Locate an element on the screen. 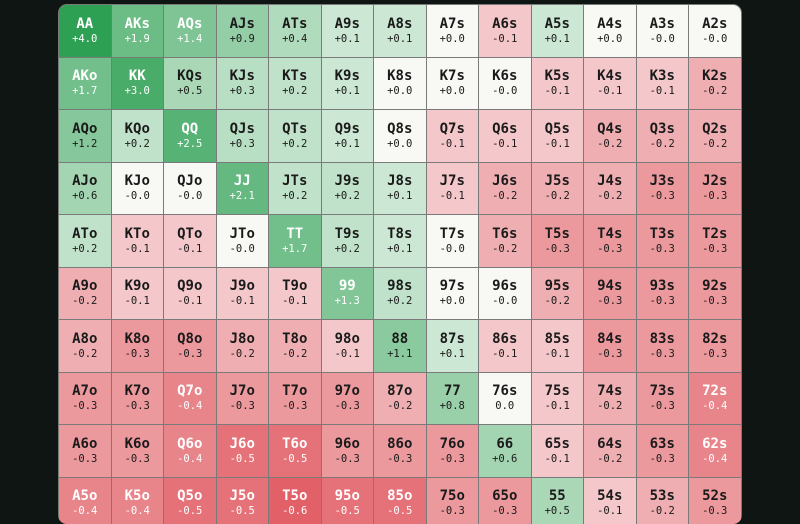 The width and height of the screenshot is (800, 524). hand-cell-86s: 86s-0.1 is located at coordinates (505, 346).